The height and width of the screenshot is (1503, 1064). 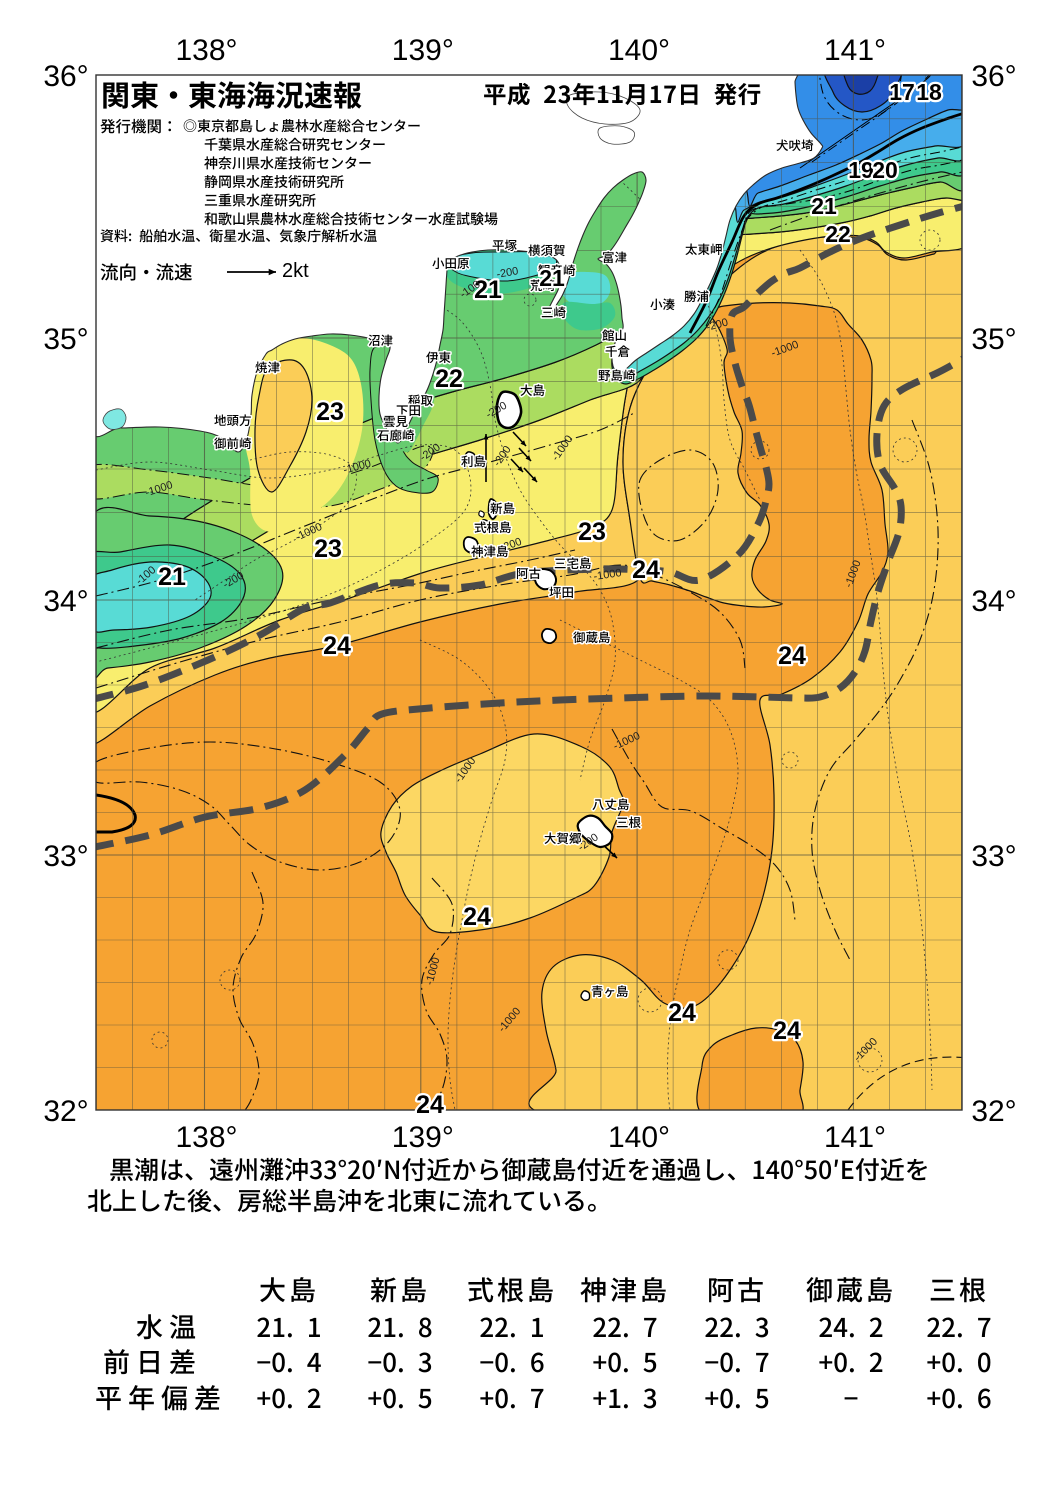 I want to click on svg-text: 17, so click(x=902, y=92).